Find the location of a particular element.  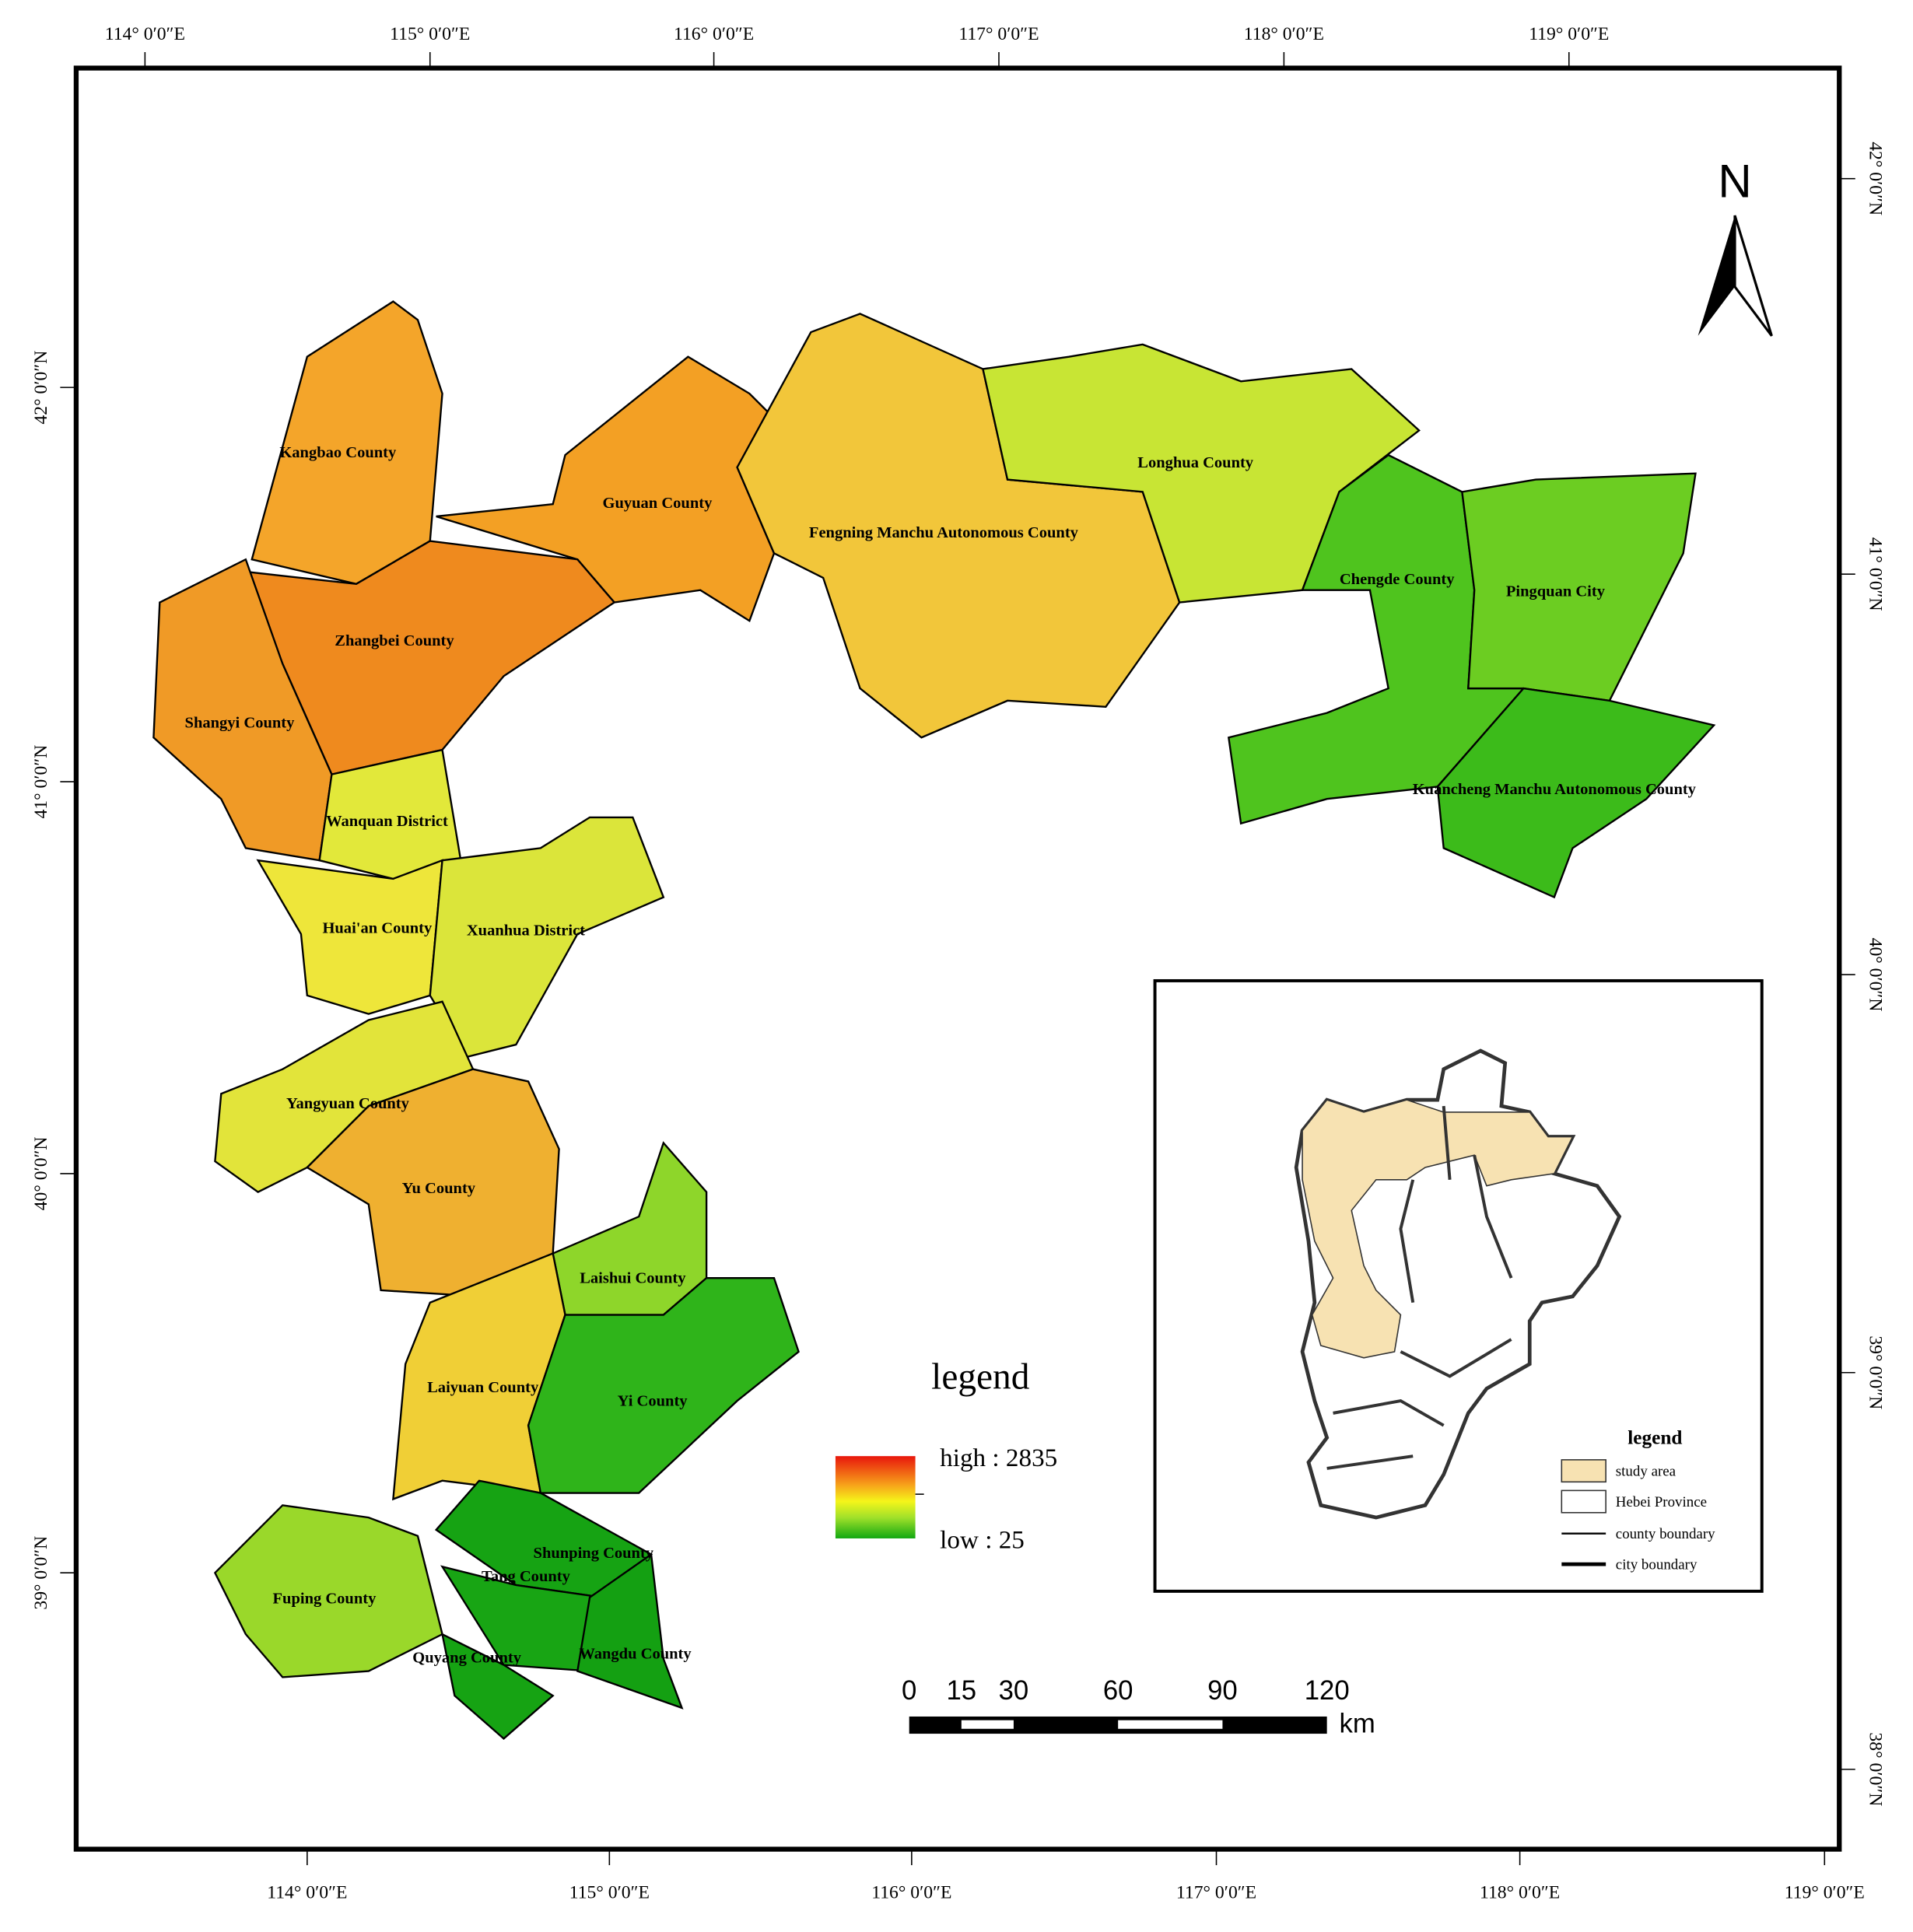

top-coord-label: 119° 0′0″E is located at coordinates (1569, 34).